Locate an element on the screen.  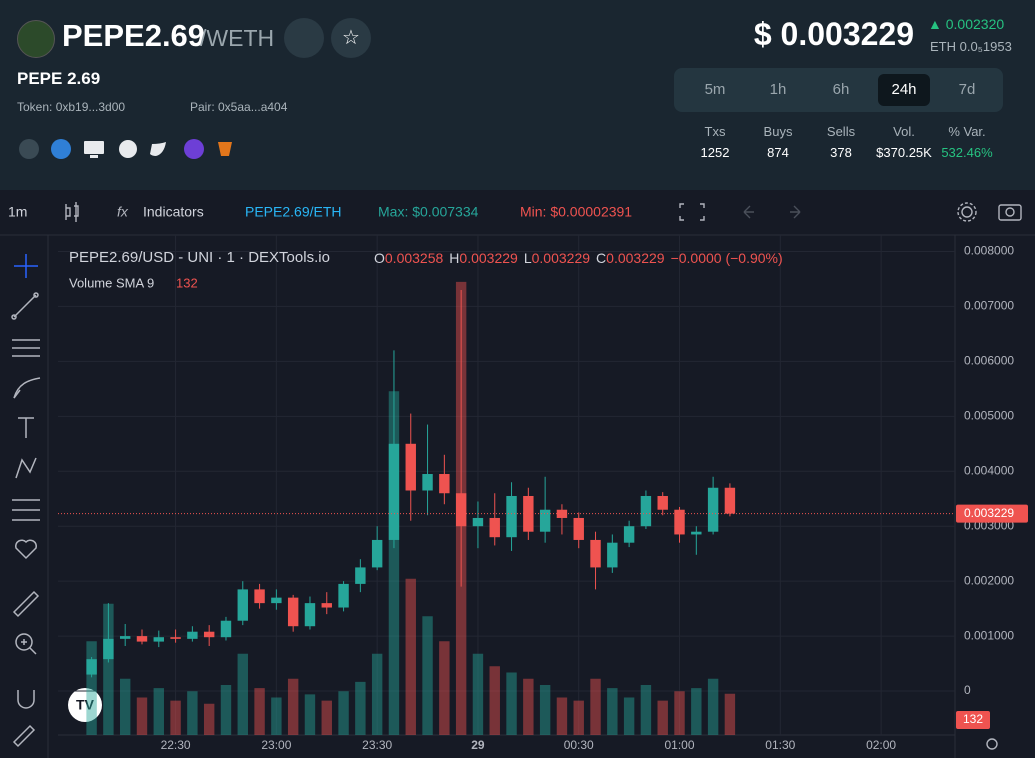
ohlc-key: L is located at coordinates (528, 258).